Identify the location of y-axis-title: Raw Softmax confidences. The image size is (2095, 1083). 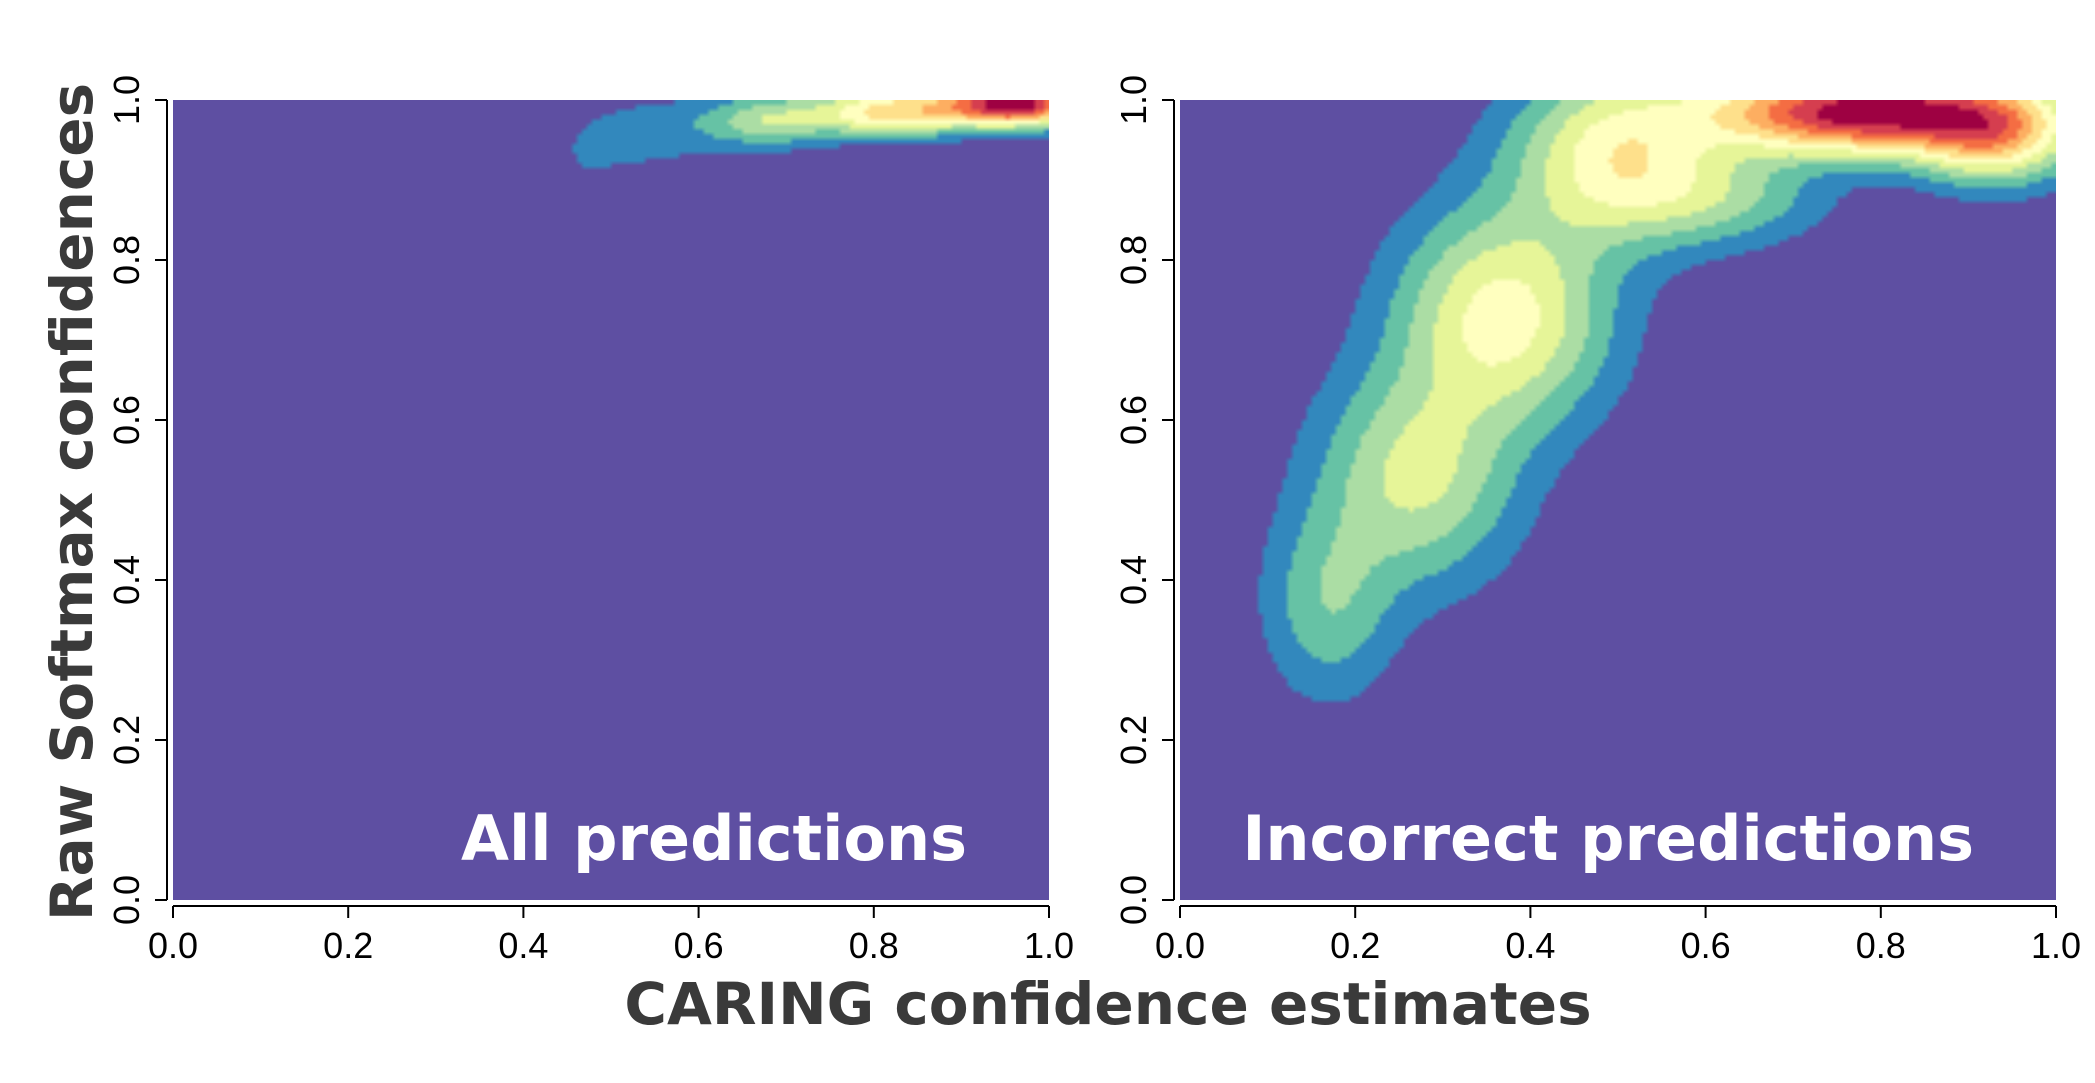
(72, 502).